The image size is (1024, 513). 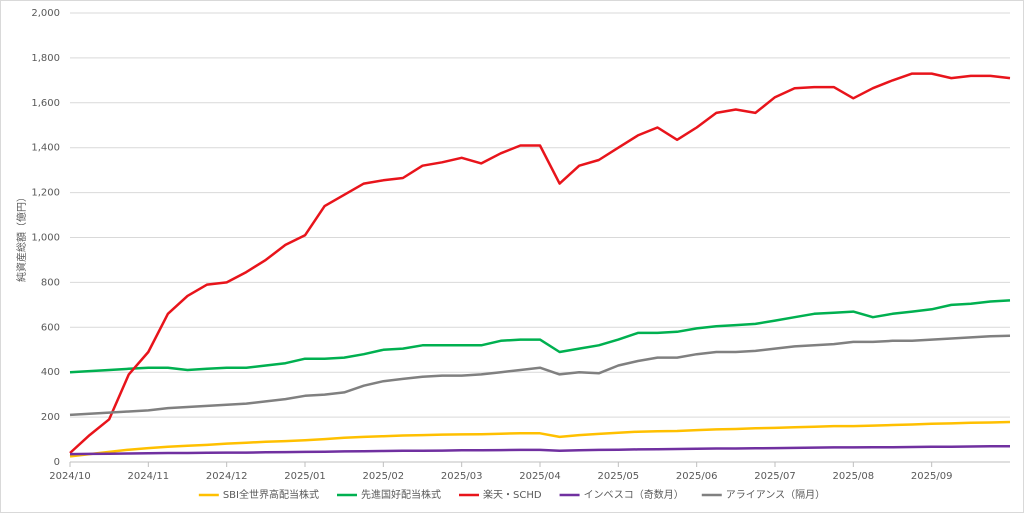 What do you see at coordinates (45, 103) in the screenshot?
I see `y-tick-label: 1,600` at bounding box center [45, 103].